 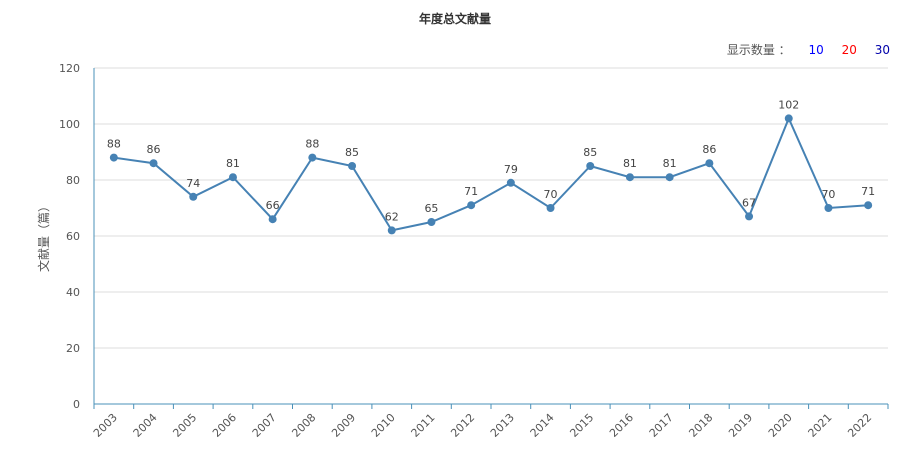 What do you see at coordinates (73, 180) in the screenshot?
I see `y-tick-label: 80` at bounding box center [73, 180].